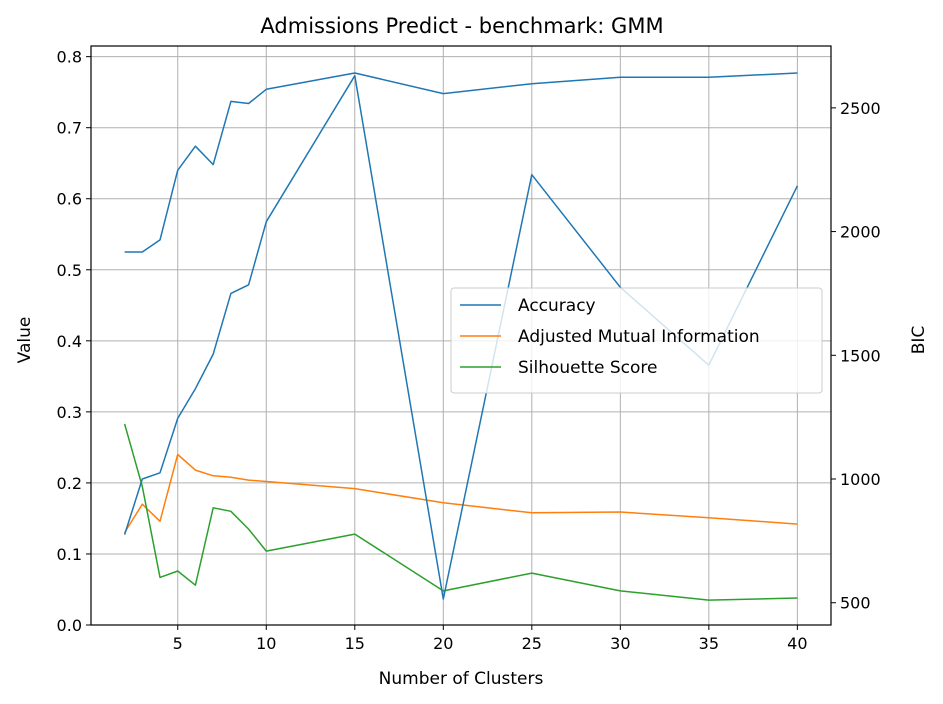  Describe the element at coordinates (355, 643) in the screenshot. I see `x-tick-label: 15` at that location.